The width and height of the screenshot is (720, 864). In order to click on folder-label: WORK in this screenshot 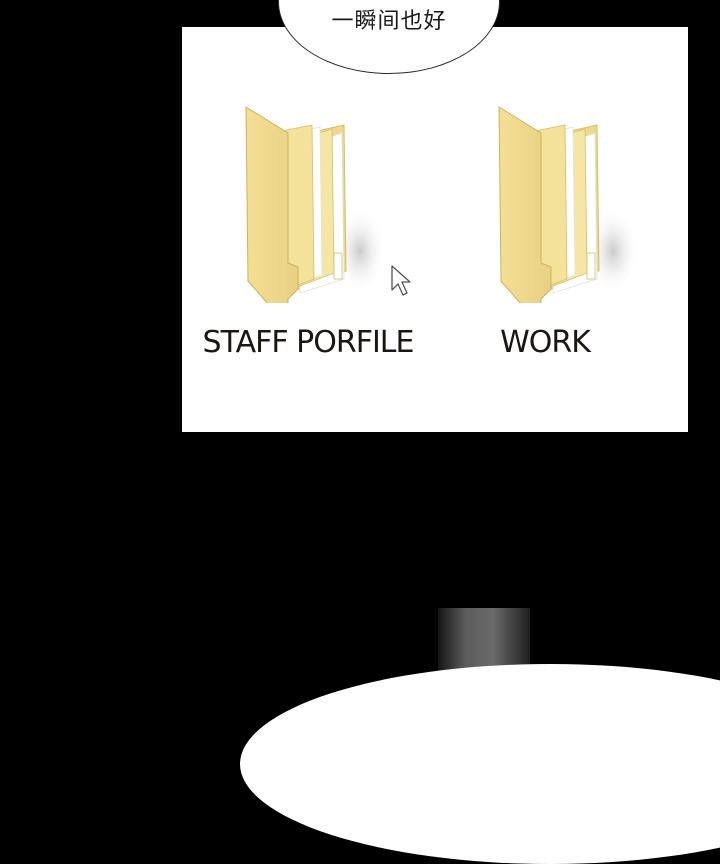, I will do `click(545, 342)`.